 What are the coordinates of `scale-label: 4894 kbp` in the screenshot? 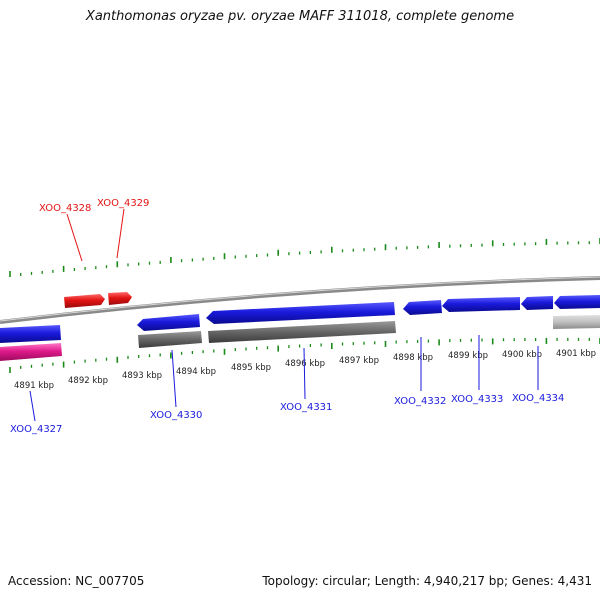 It's located at (196, 372).